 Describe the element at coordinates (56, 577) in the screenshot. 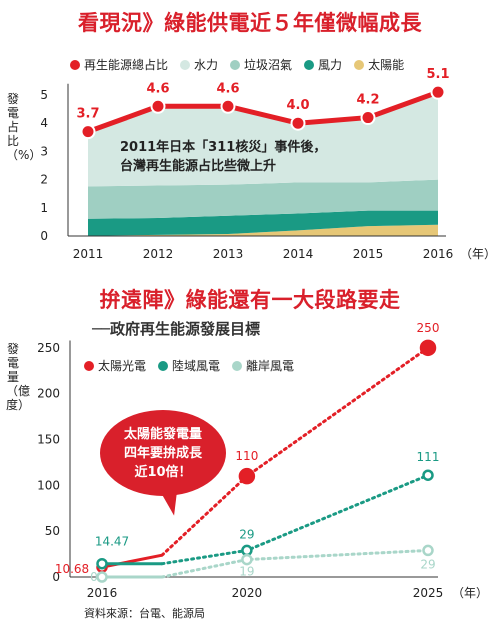

I see `bottom-y-tick-label: 0` at that location.